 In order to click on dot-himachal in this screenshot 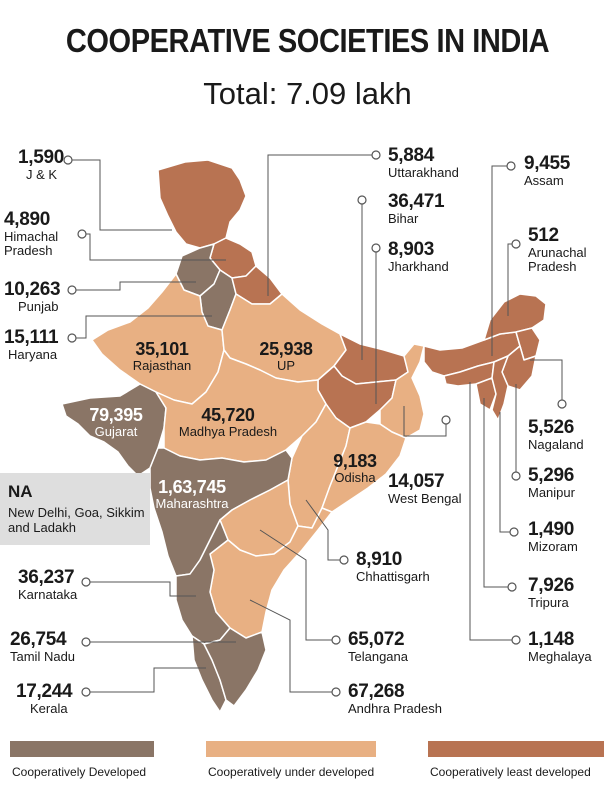, I will do `click(82, 234)`.